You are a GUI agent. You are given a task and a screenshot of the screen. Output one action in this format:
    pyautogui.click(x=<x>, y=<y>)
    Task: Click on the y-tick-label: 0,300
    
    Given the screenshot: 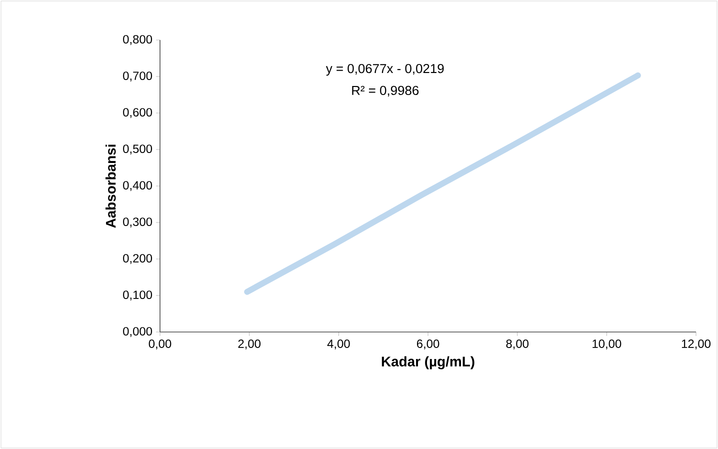 What is the action you would take?
    pyautogui.click(x=137, y=223)
    